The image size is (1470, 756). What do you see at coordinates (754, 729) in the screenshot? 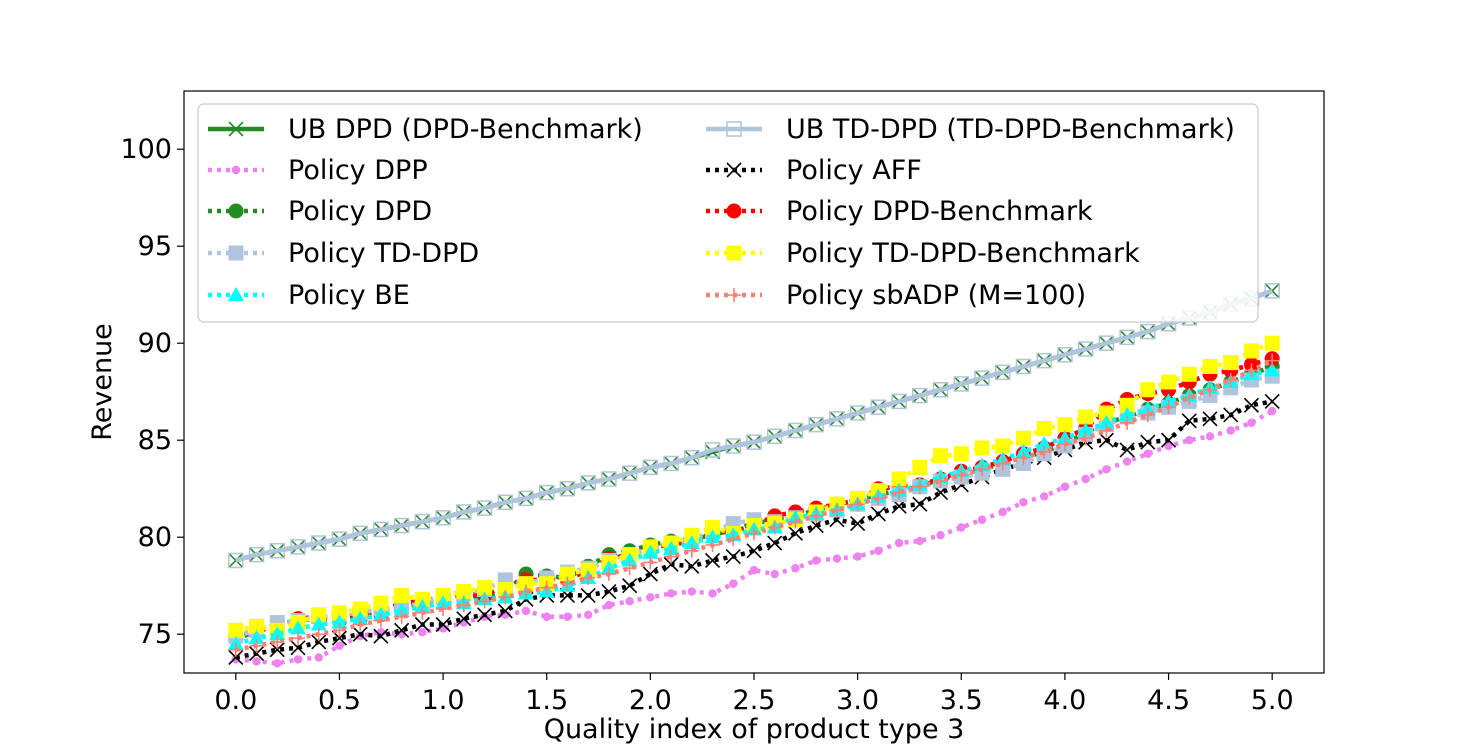
I see `x-axis-label: Quality index of product type 3` at bounding box center [754, 729].